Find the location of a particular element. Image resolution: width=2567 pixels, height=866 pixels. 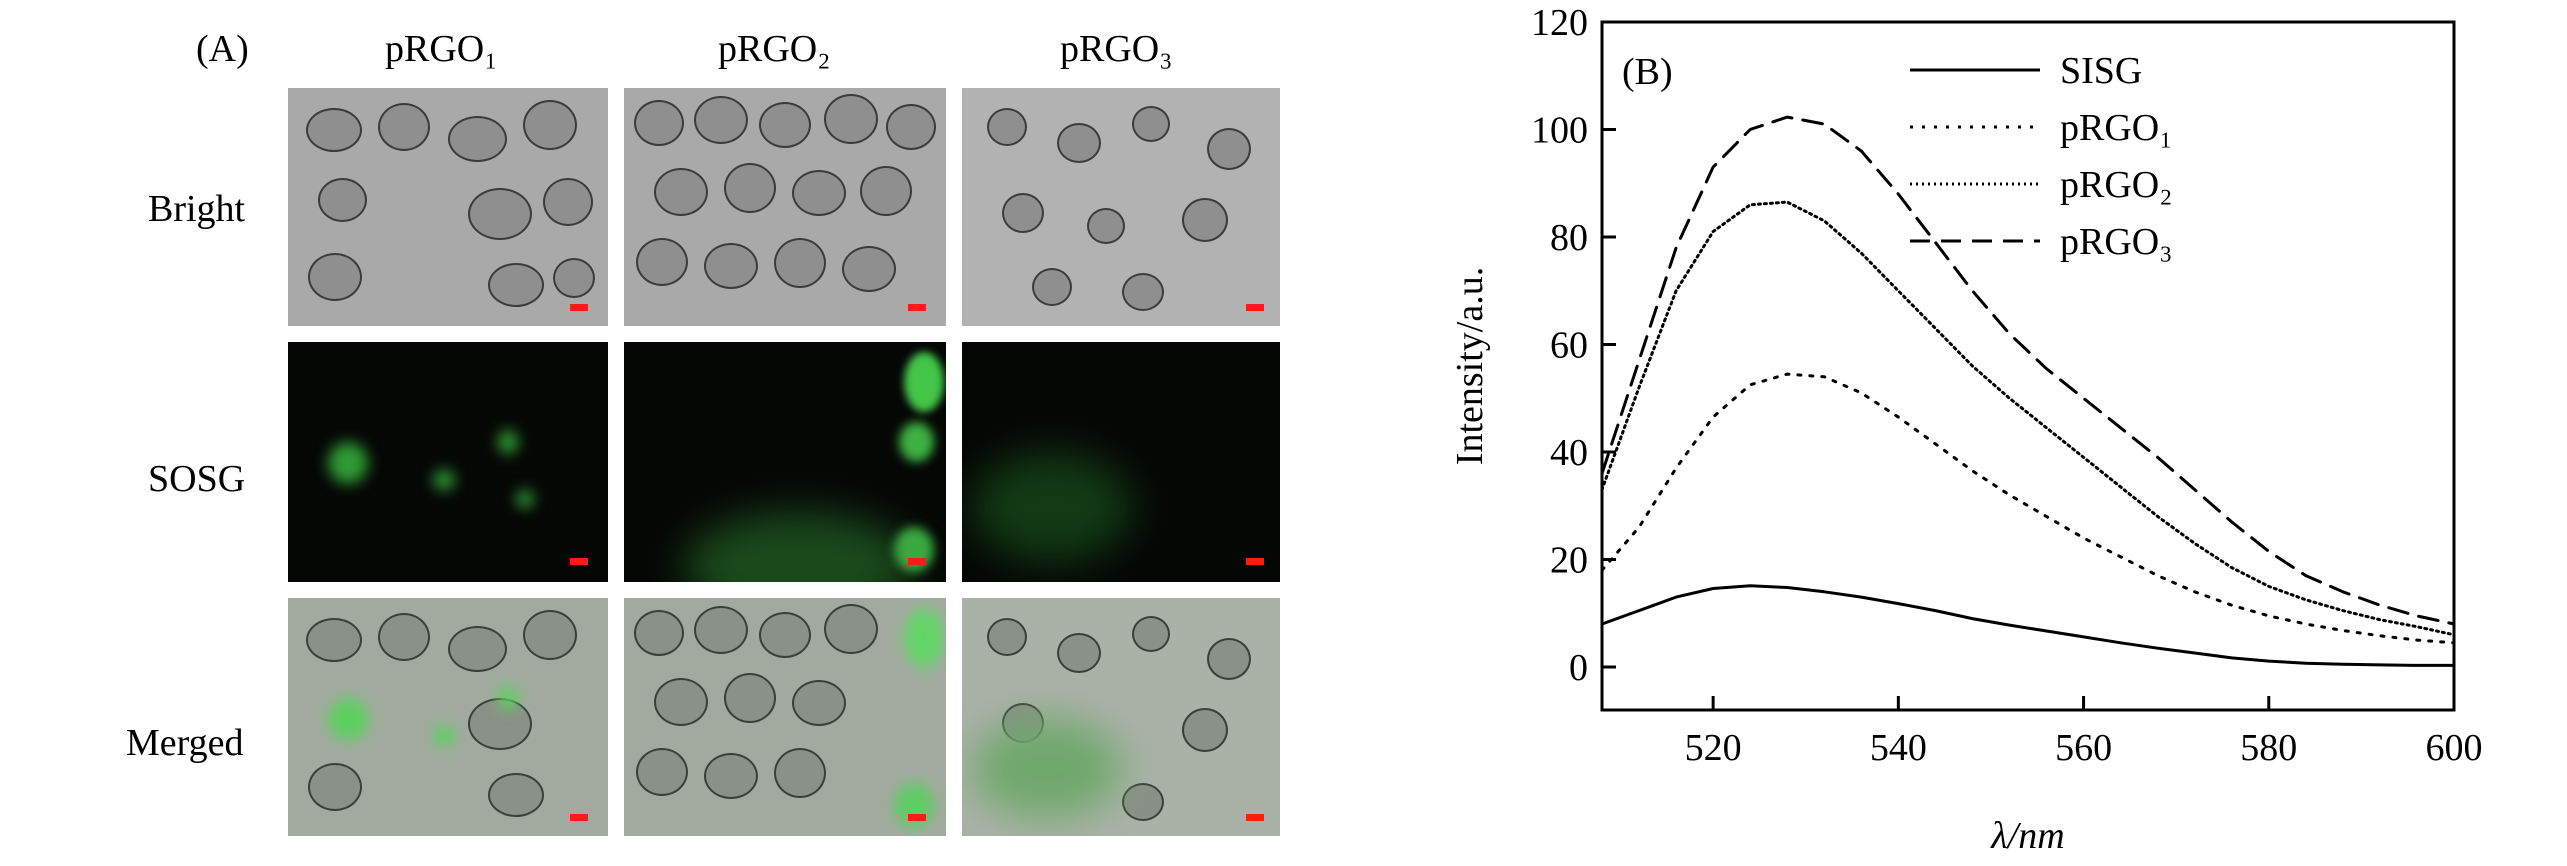

sosg-fluorescence-image-prgo1 is located at coordinates (448, 462).